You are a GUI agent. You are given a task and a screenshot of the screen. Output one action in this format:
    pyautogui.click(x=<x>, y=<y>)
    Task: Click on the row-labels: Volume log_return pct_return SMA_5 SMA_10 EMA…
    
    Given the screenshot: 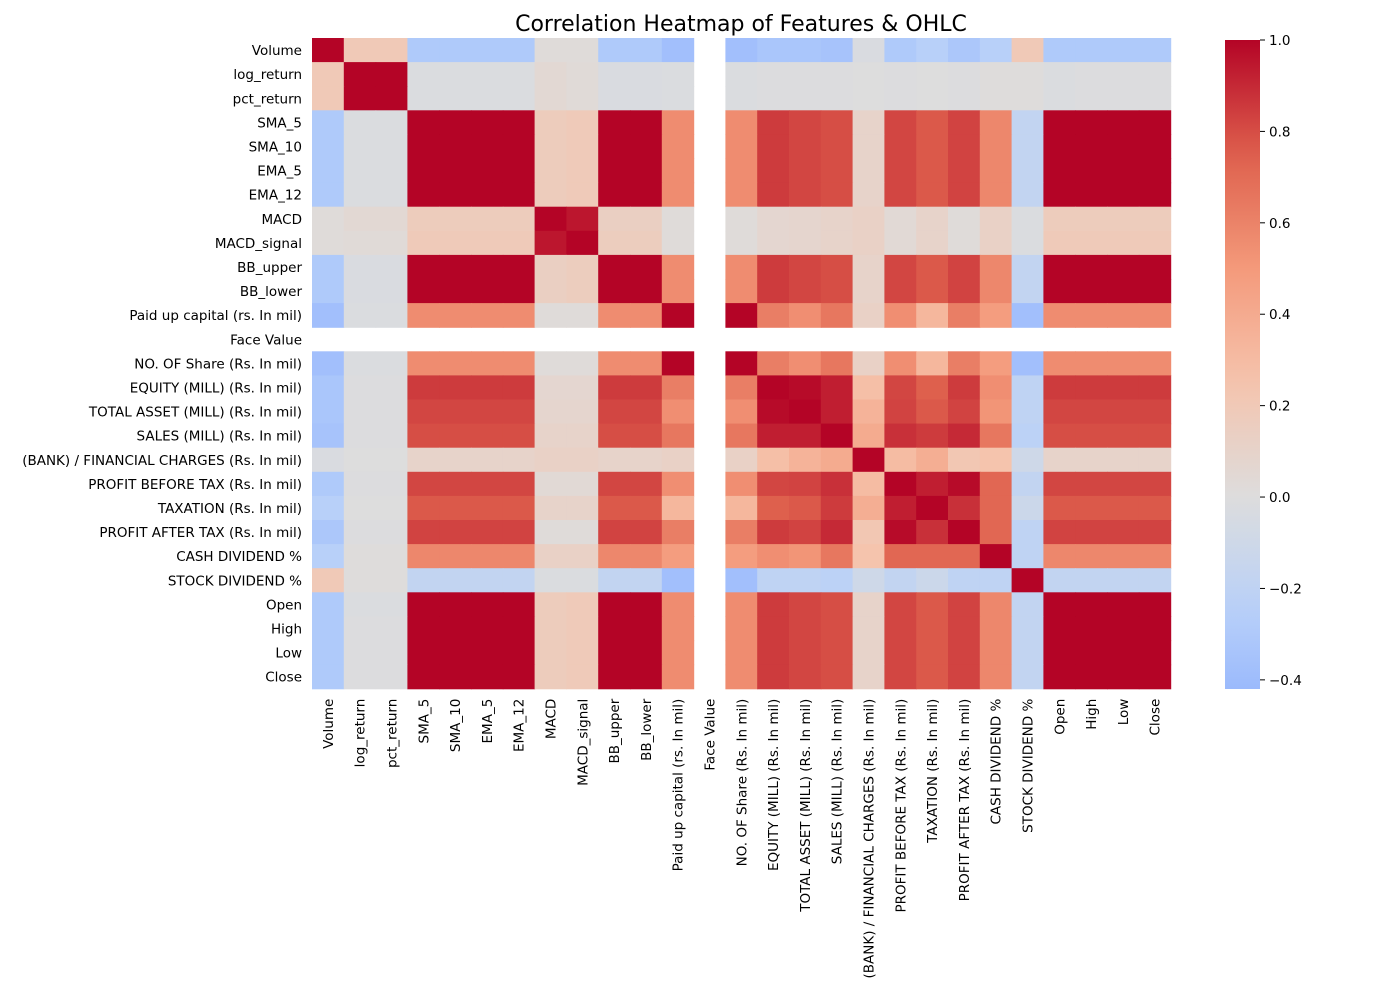 What is the action you would take?
    pyautogui.click(x=162, y=364)
    